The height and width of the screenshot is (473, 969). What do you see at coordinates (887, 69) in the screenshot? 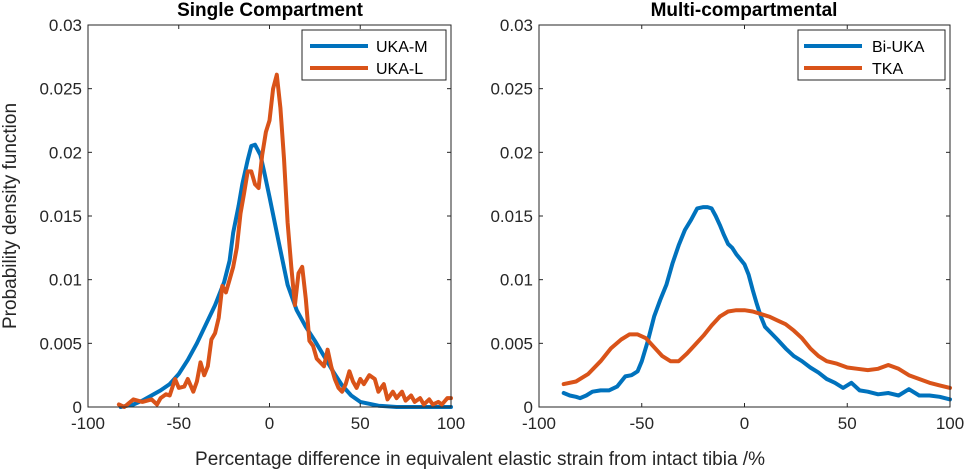
I see `legend-label-tka: TKA` at bounding box center [887, 69].